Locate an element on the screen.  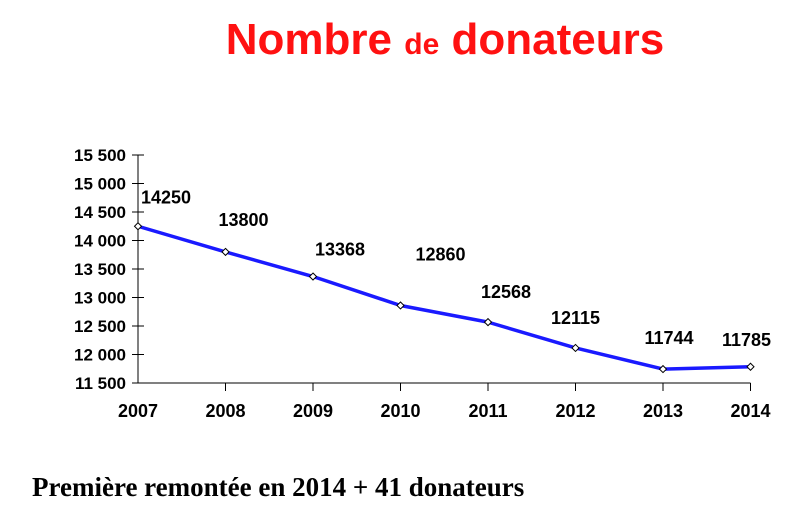
chart-caption: Première remontée en 2014 + 41 donateurs is located at coordinates (278, 487).